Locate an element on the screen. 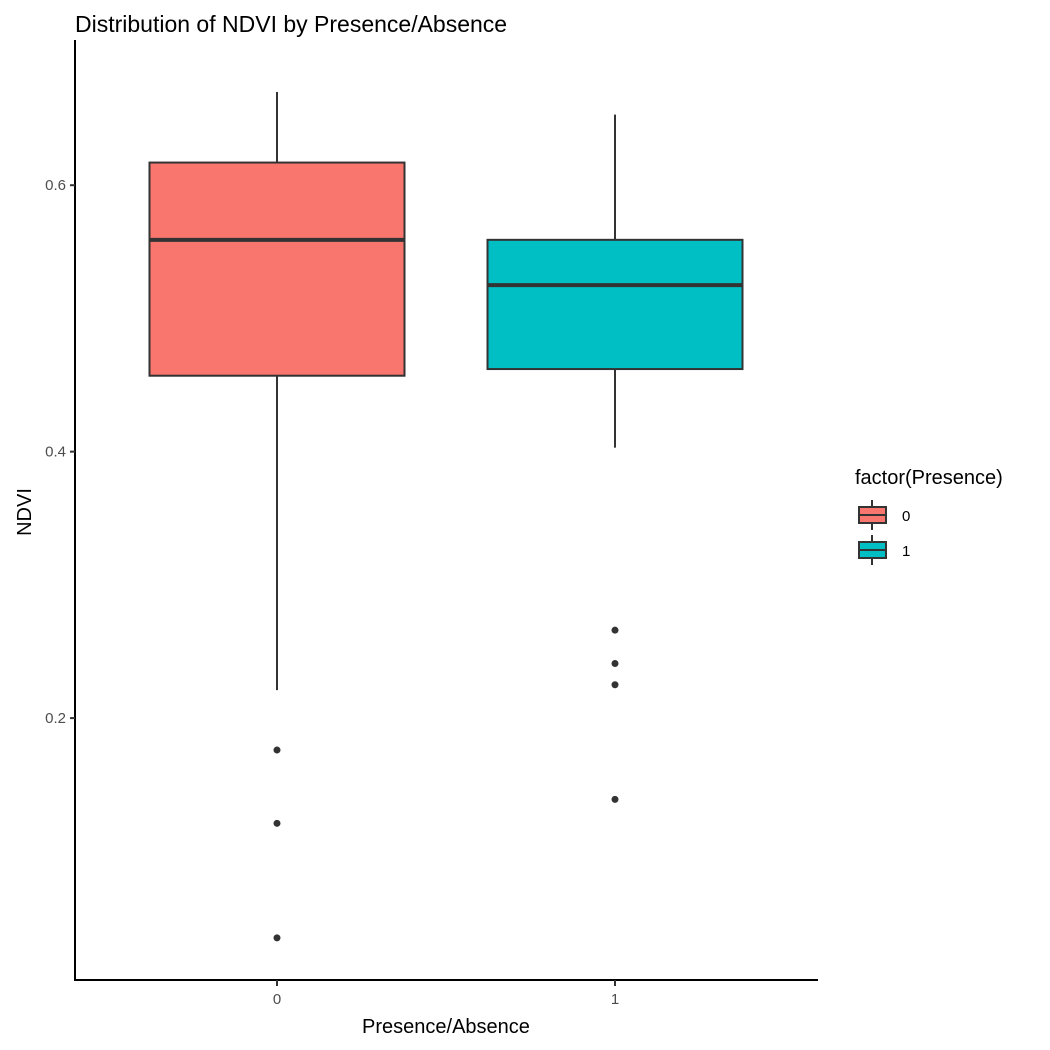 The image size is (1050, 1050). y-axis-label: NDVI is located at coordinates (25, 512).